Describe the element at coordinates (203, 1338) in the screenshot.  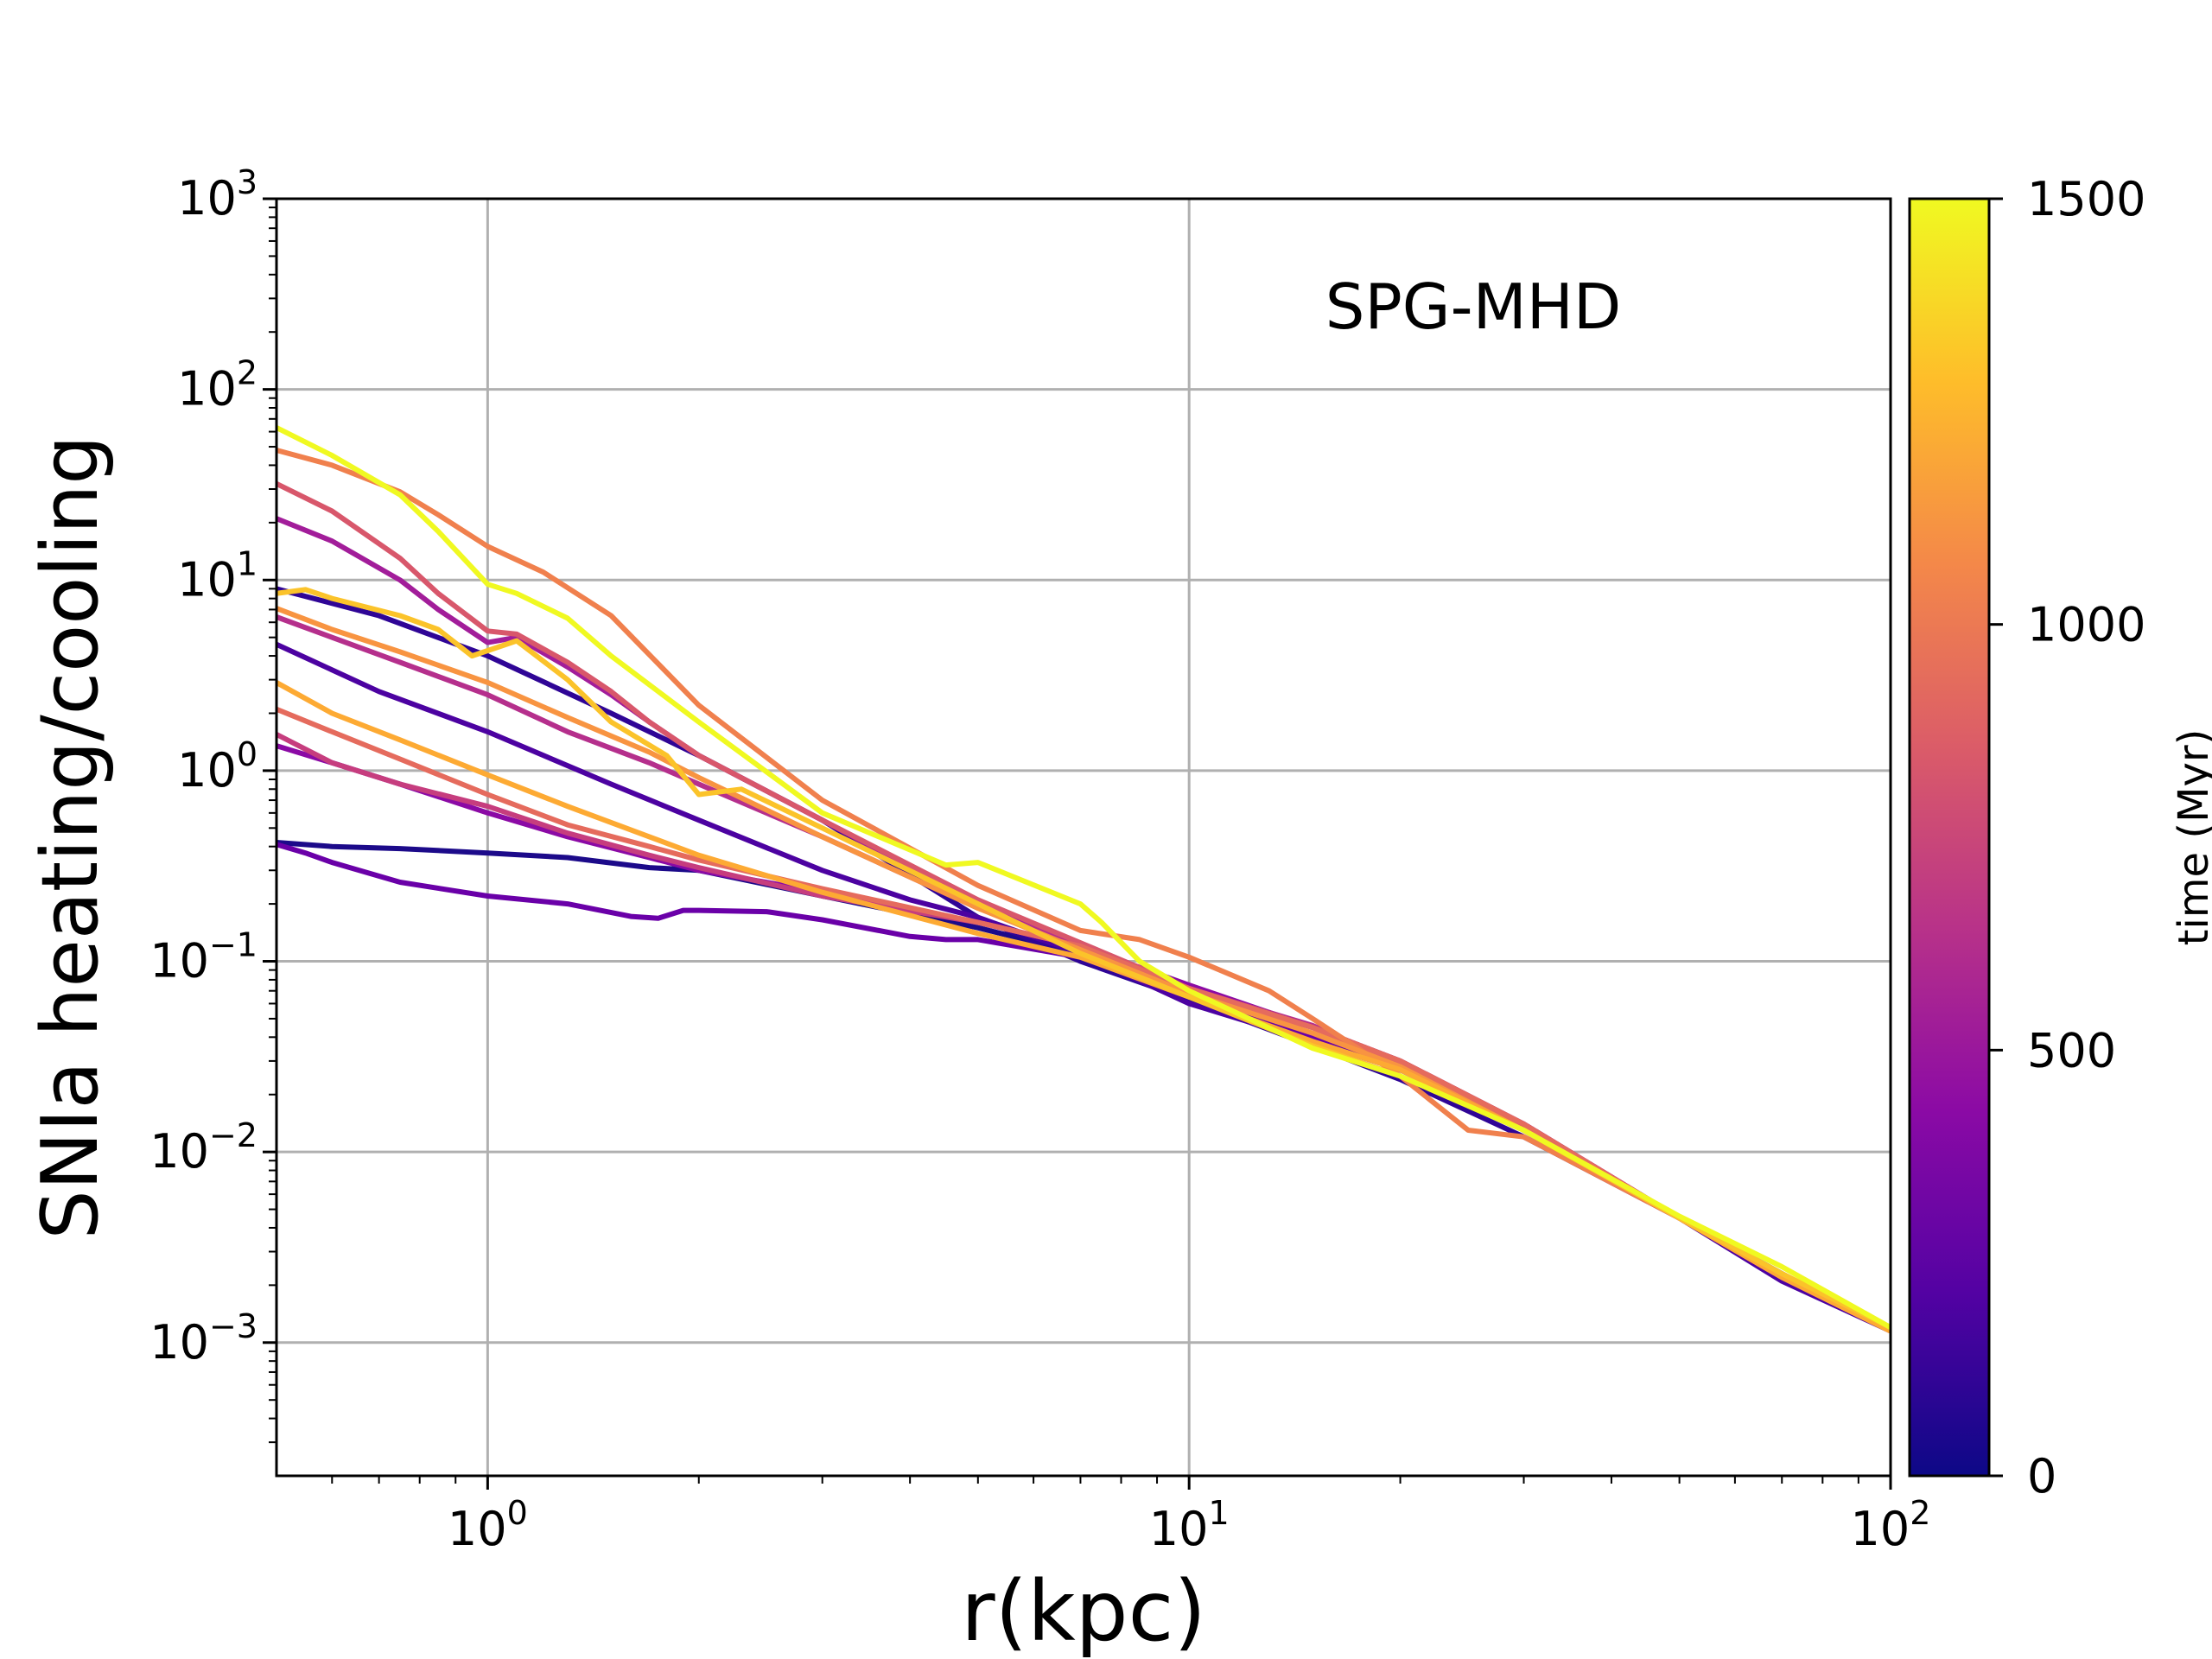
I see `y-tick-label: 10⁻³` at that location.